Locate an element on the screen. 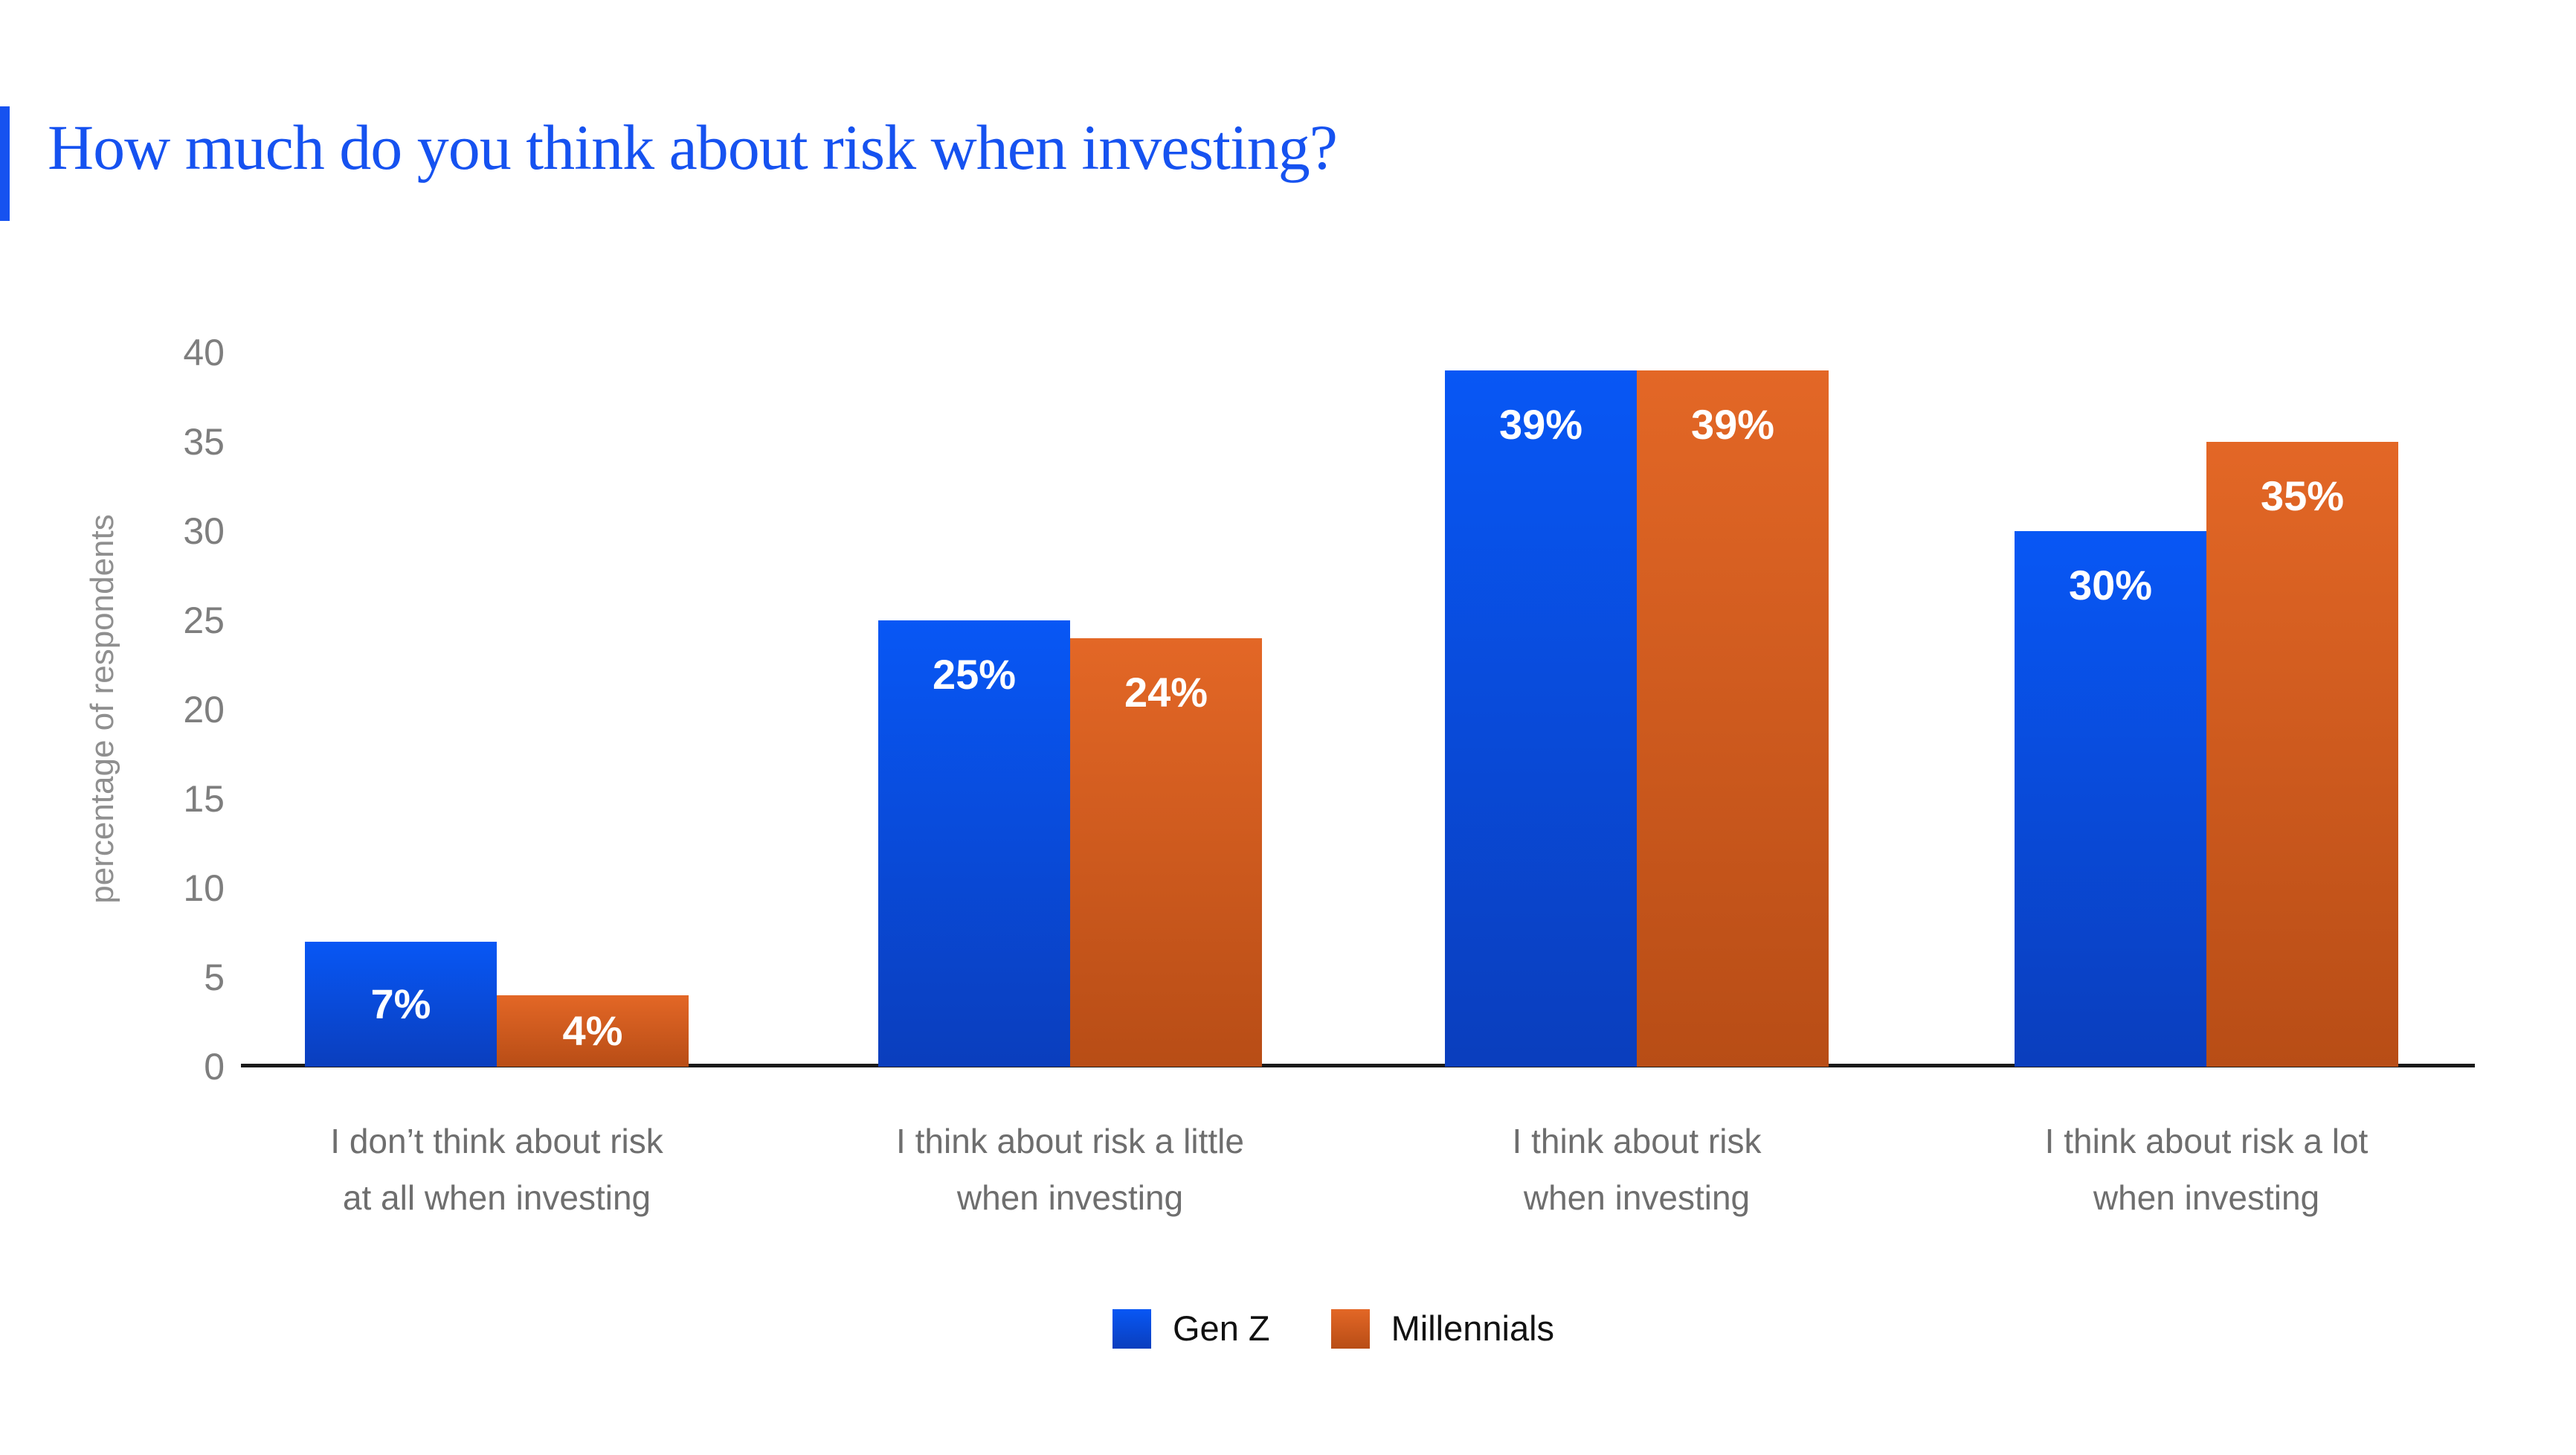  bar-value-label: 7% is located at coordinates (400, 1004).